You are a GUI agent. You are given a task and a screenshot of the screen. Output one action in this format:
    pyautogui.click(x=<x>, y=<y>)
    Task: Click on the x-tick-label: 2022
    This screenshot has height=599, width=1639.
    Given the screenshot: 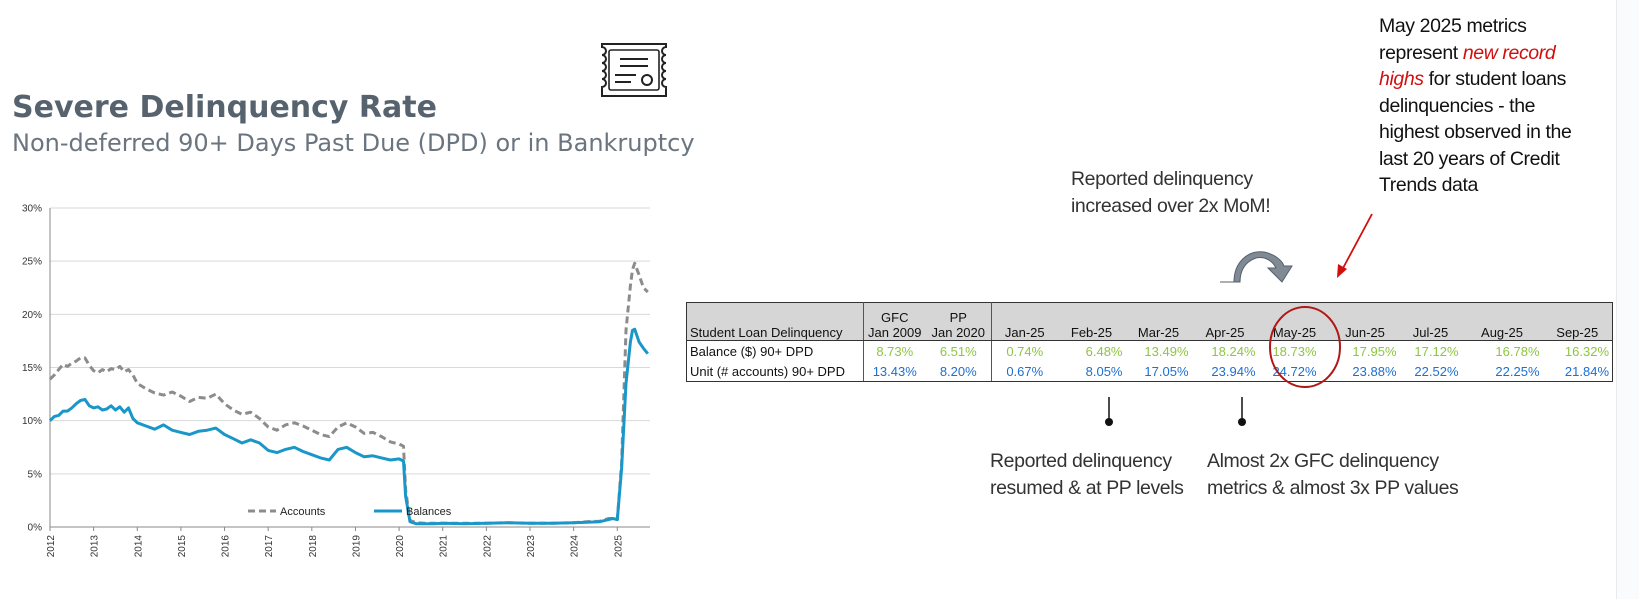 What is the action you would take?
    pyautogui.click(x=487, y=546)
    